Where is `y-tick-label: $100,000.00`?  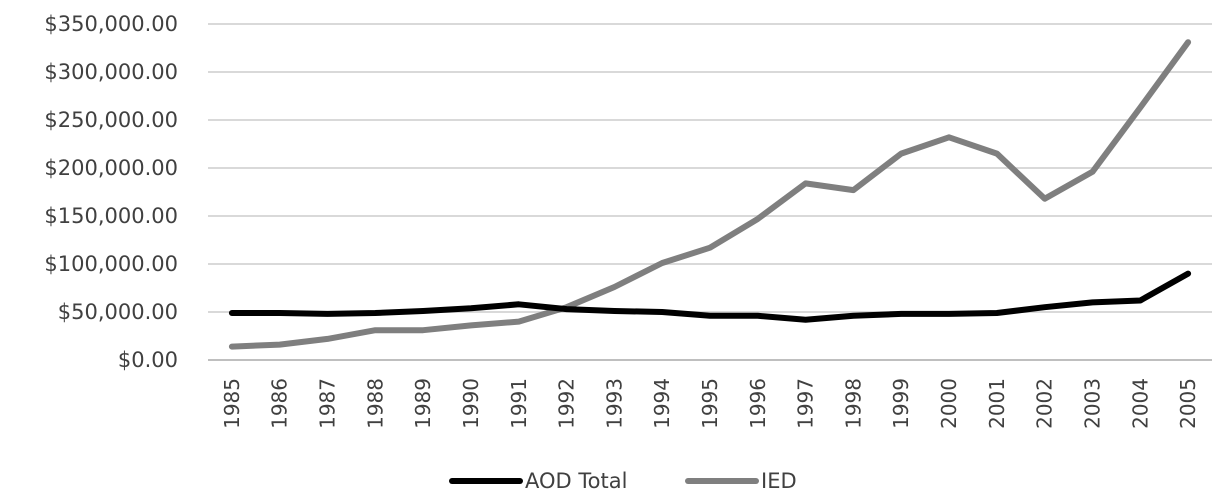 y-tick-label: $100,000.00 is located at coordinates (111, 264).